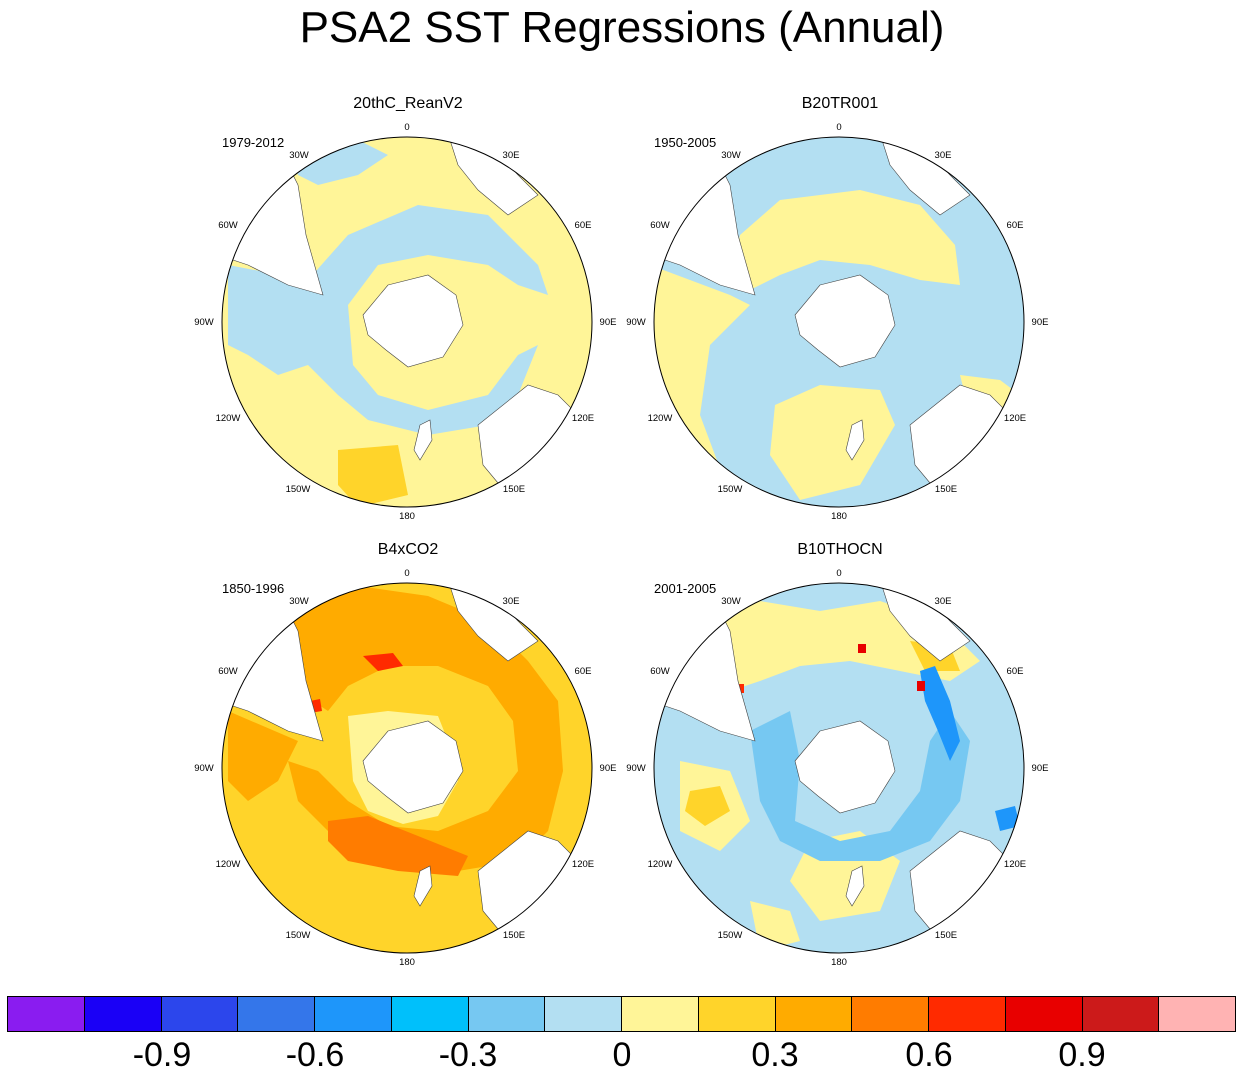 Image resolution: width=1244 pixels, height=1078 pixels. Describe the element at coordinates (1007, 818) in the screenshot. I see `strong-negative-region` at that location.